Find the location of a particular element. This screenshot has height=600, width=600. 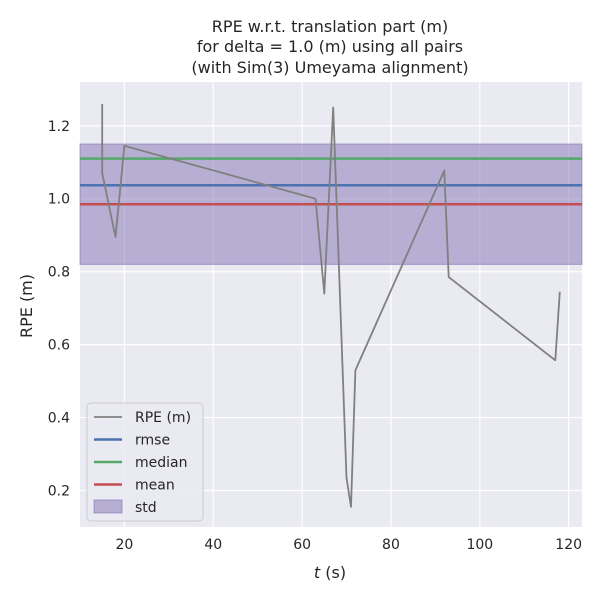

y-tick-label: 0.2 is located at coordinates (59, 492).